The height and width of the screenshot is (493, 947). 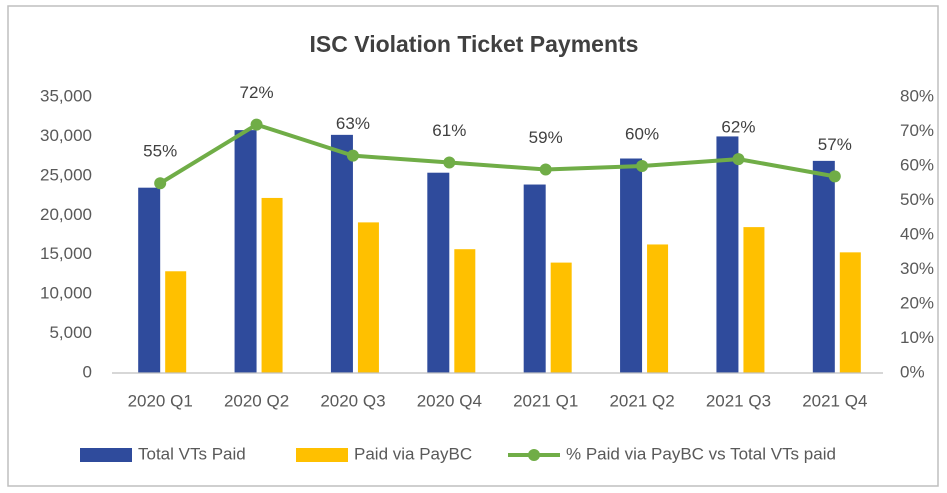 I want to click on y-tick-label: 25,000, so click(x=66, y=174).